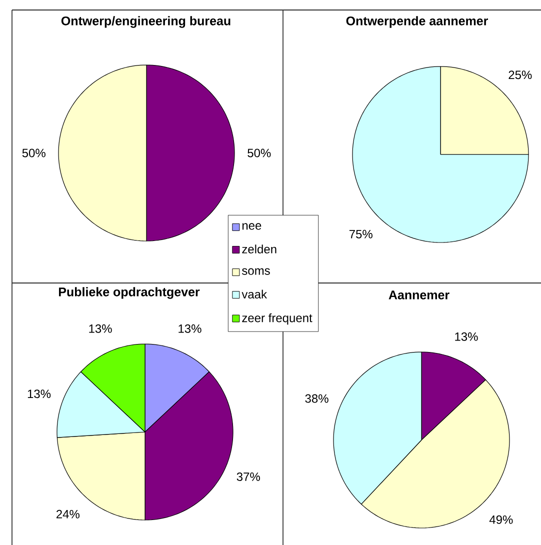 The image size is (541, 545). Describe the element at coordinates (256, 271) in the screenshot. I see `legend-label: soms` at that location.